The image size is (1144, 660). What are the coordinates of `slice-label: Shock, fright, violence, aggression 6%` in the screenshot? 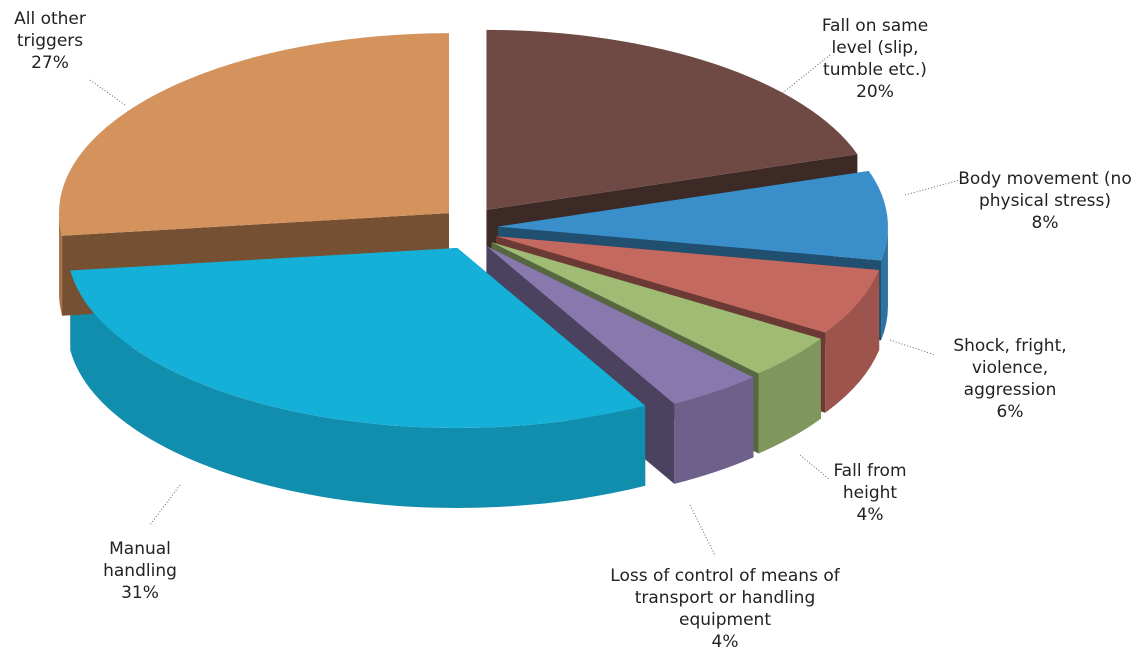 It's located at (1010, 379).